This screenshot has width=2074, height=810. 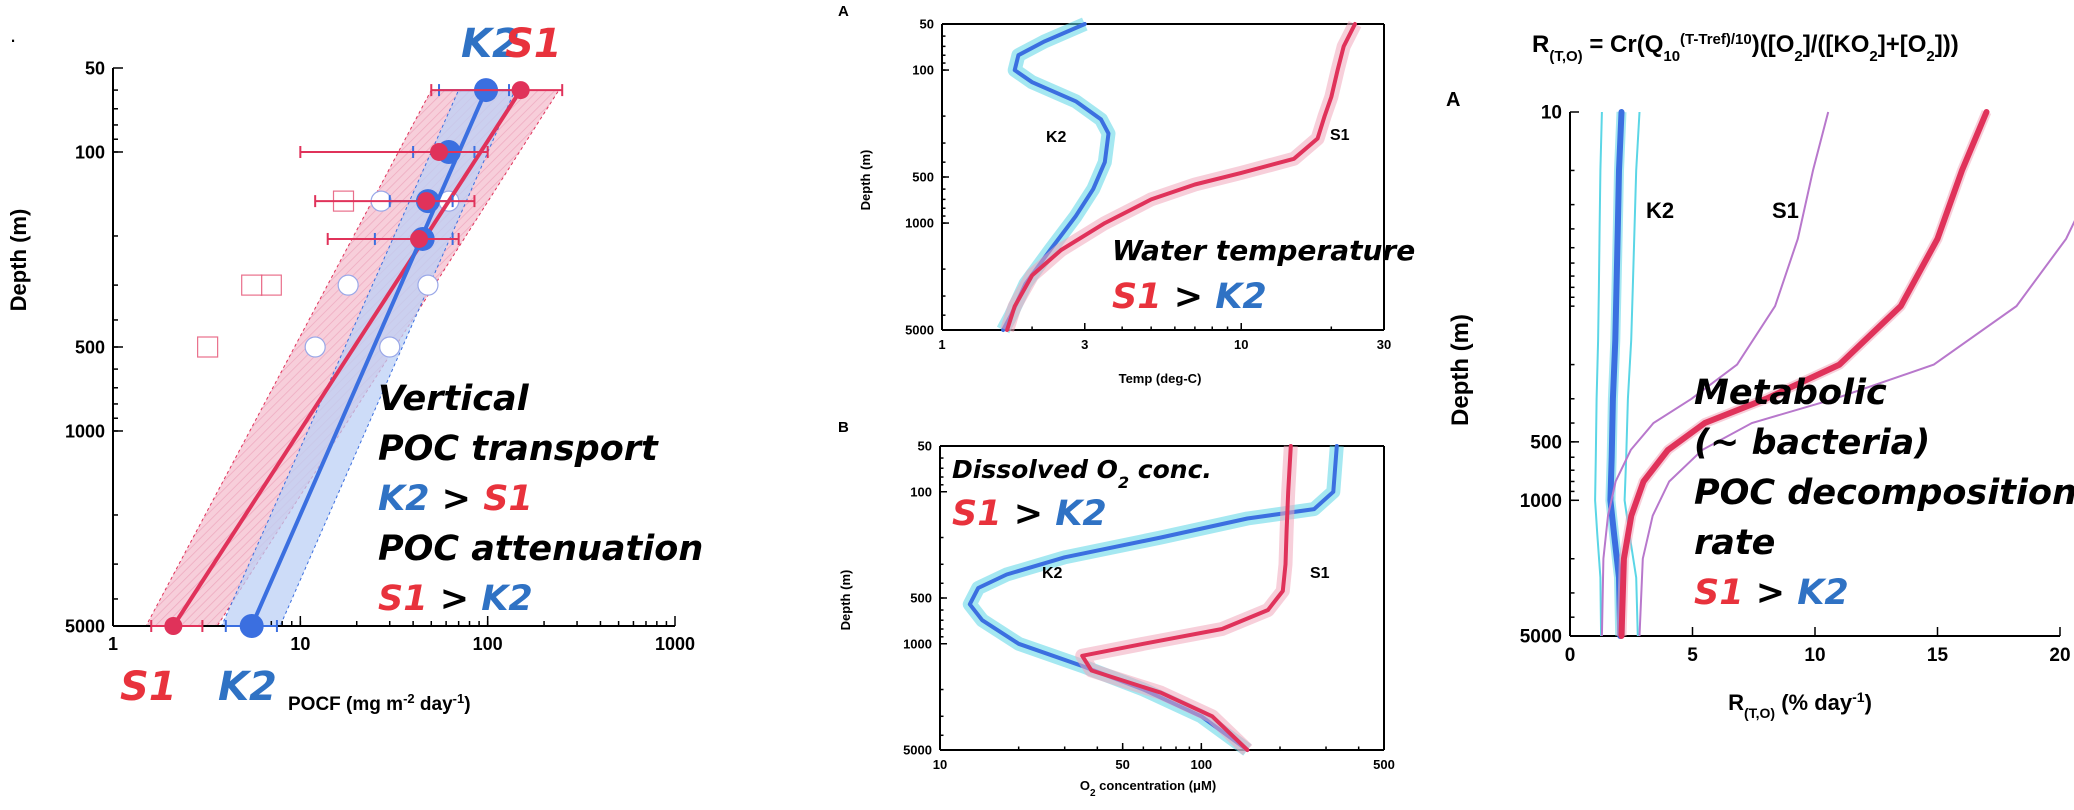 I want to click on pocf-top-label-k2: K2, so click(x=490, y=44).